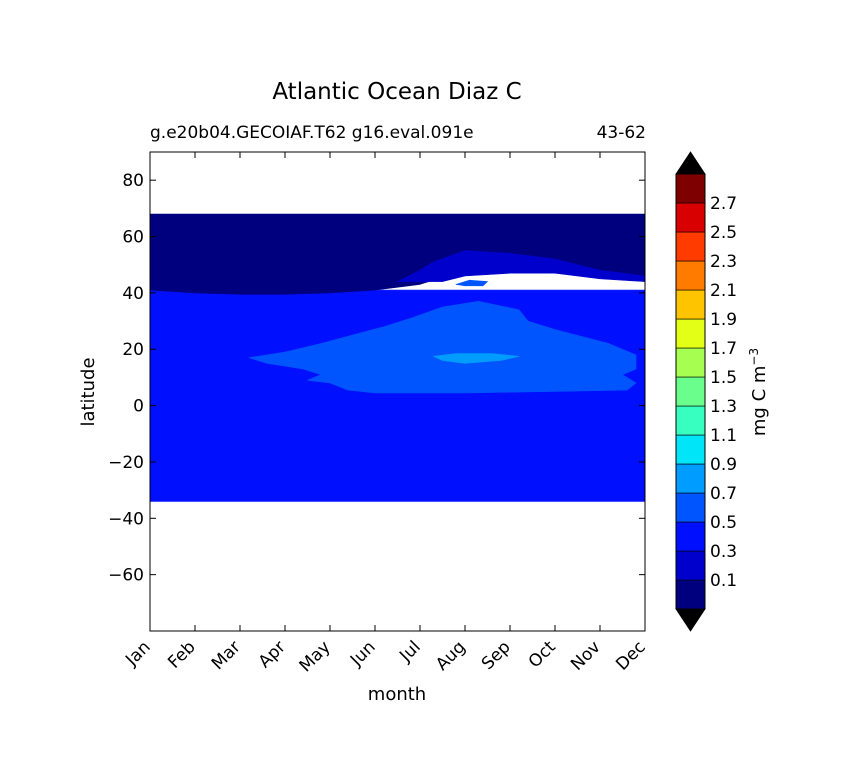 The width and height of the screenshot is (851, 783). I want to click on chart-subtitle-left: g.e20b04.GECOIAF.T62 g16.eval.091e, so click(312, 133).